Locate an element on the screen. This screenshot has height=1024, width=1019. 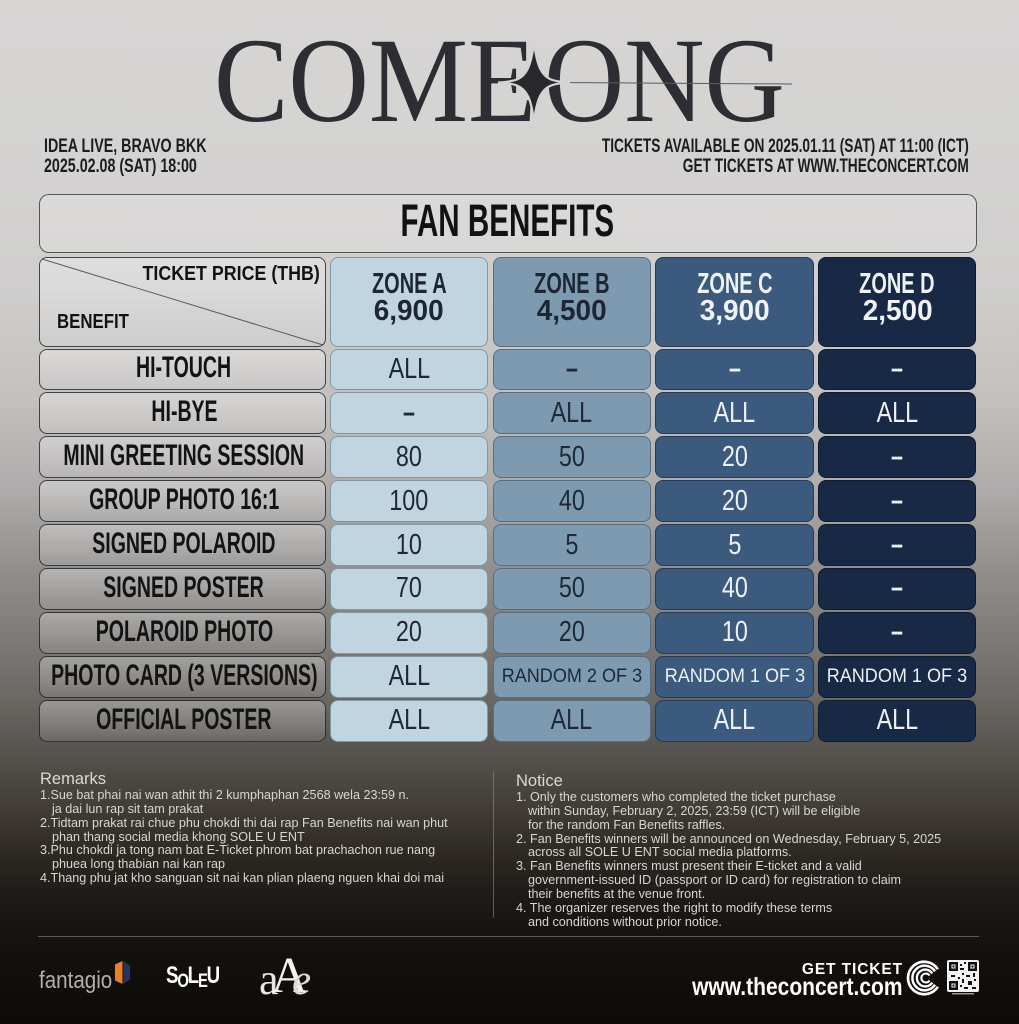
svg-text: COME is located at coordinates (375, 80).